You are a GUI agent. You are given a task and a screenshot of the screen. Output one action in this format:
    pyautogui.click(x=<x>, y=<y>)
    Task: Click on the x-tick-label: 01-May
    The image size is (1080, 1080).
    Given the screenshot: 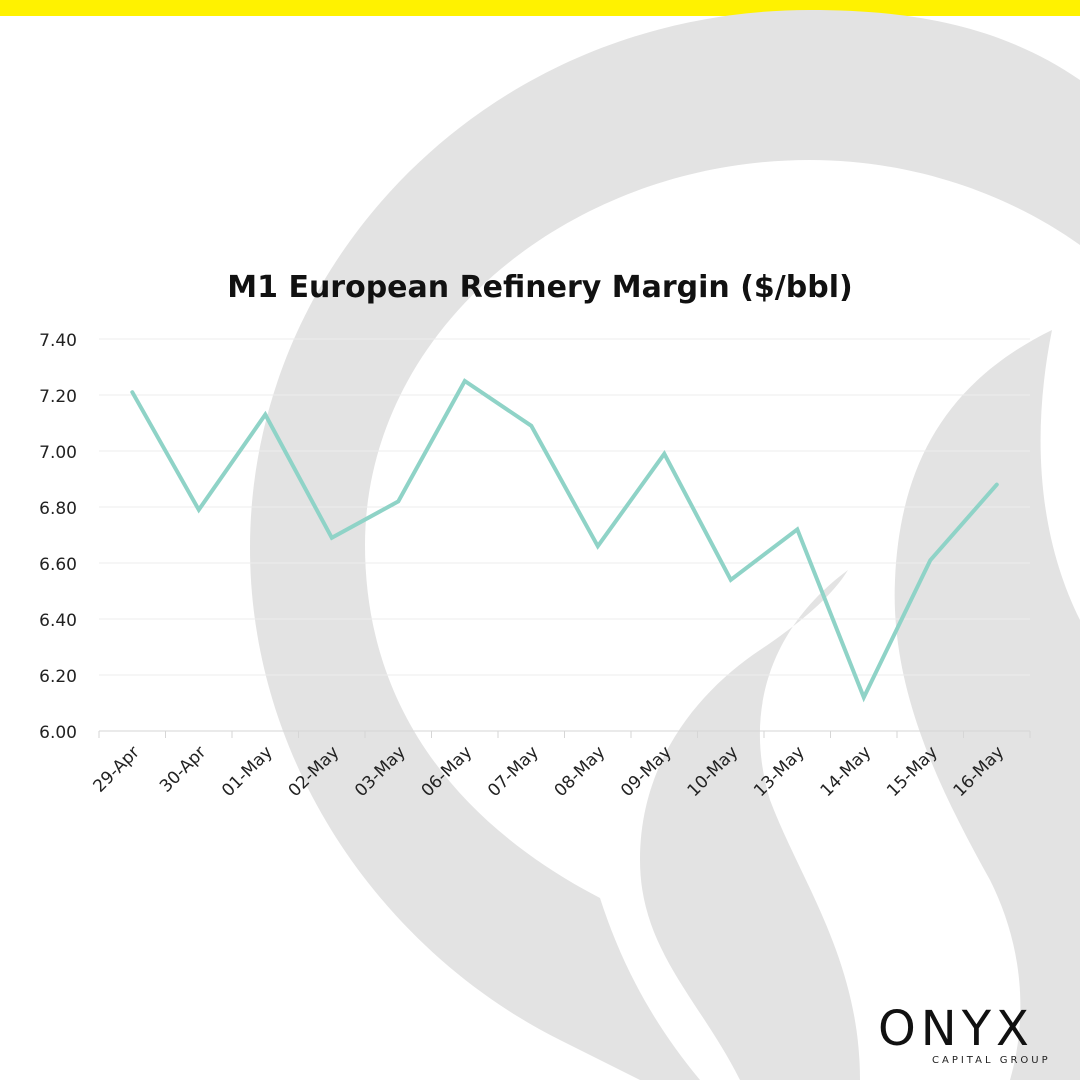 What is the action you would take?
    pyautogui.click(x=247, y=771)
    